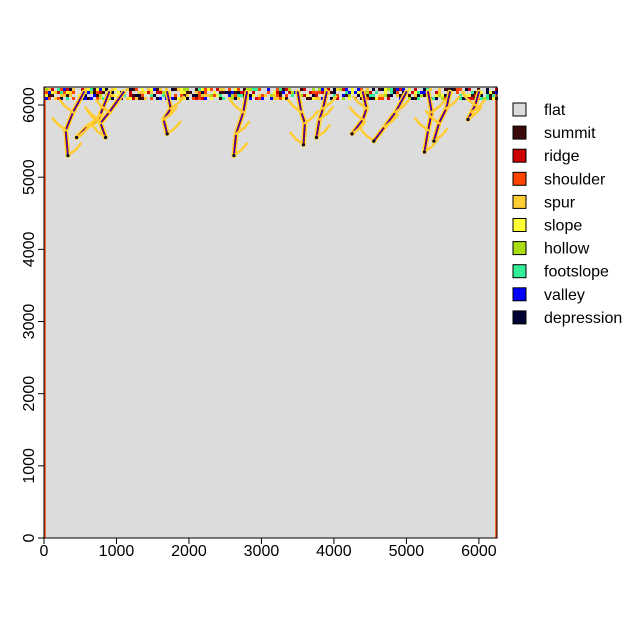  What do you see at coordinates (567, 249) in the screenshot?
I see `legend-label-hollow: hollow` at bounding box center [567, 249].